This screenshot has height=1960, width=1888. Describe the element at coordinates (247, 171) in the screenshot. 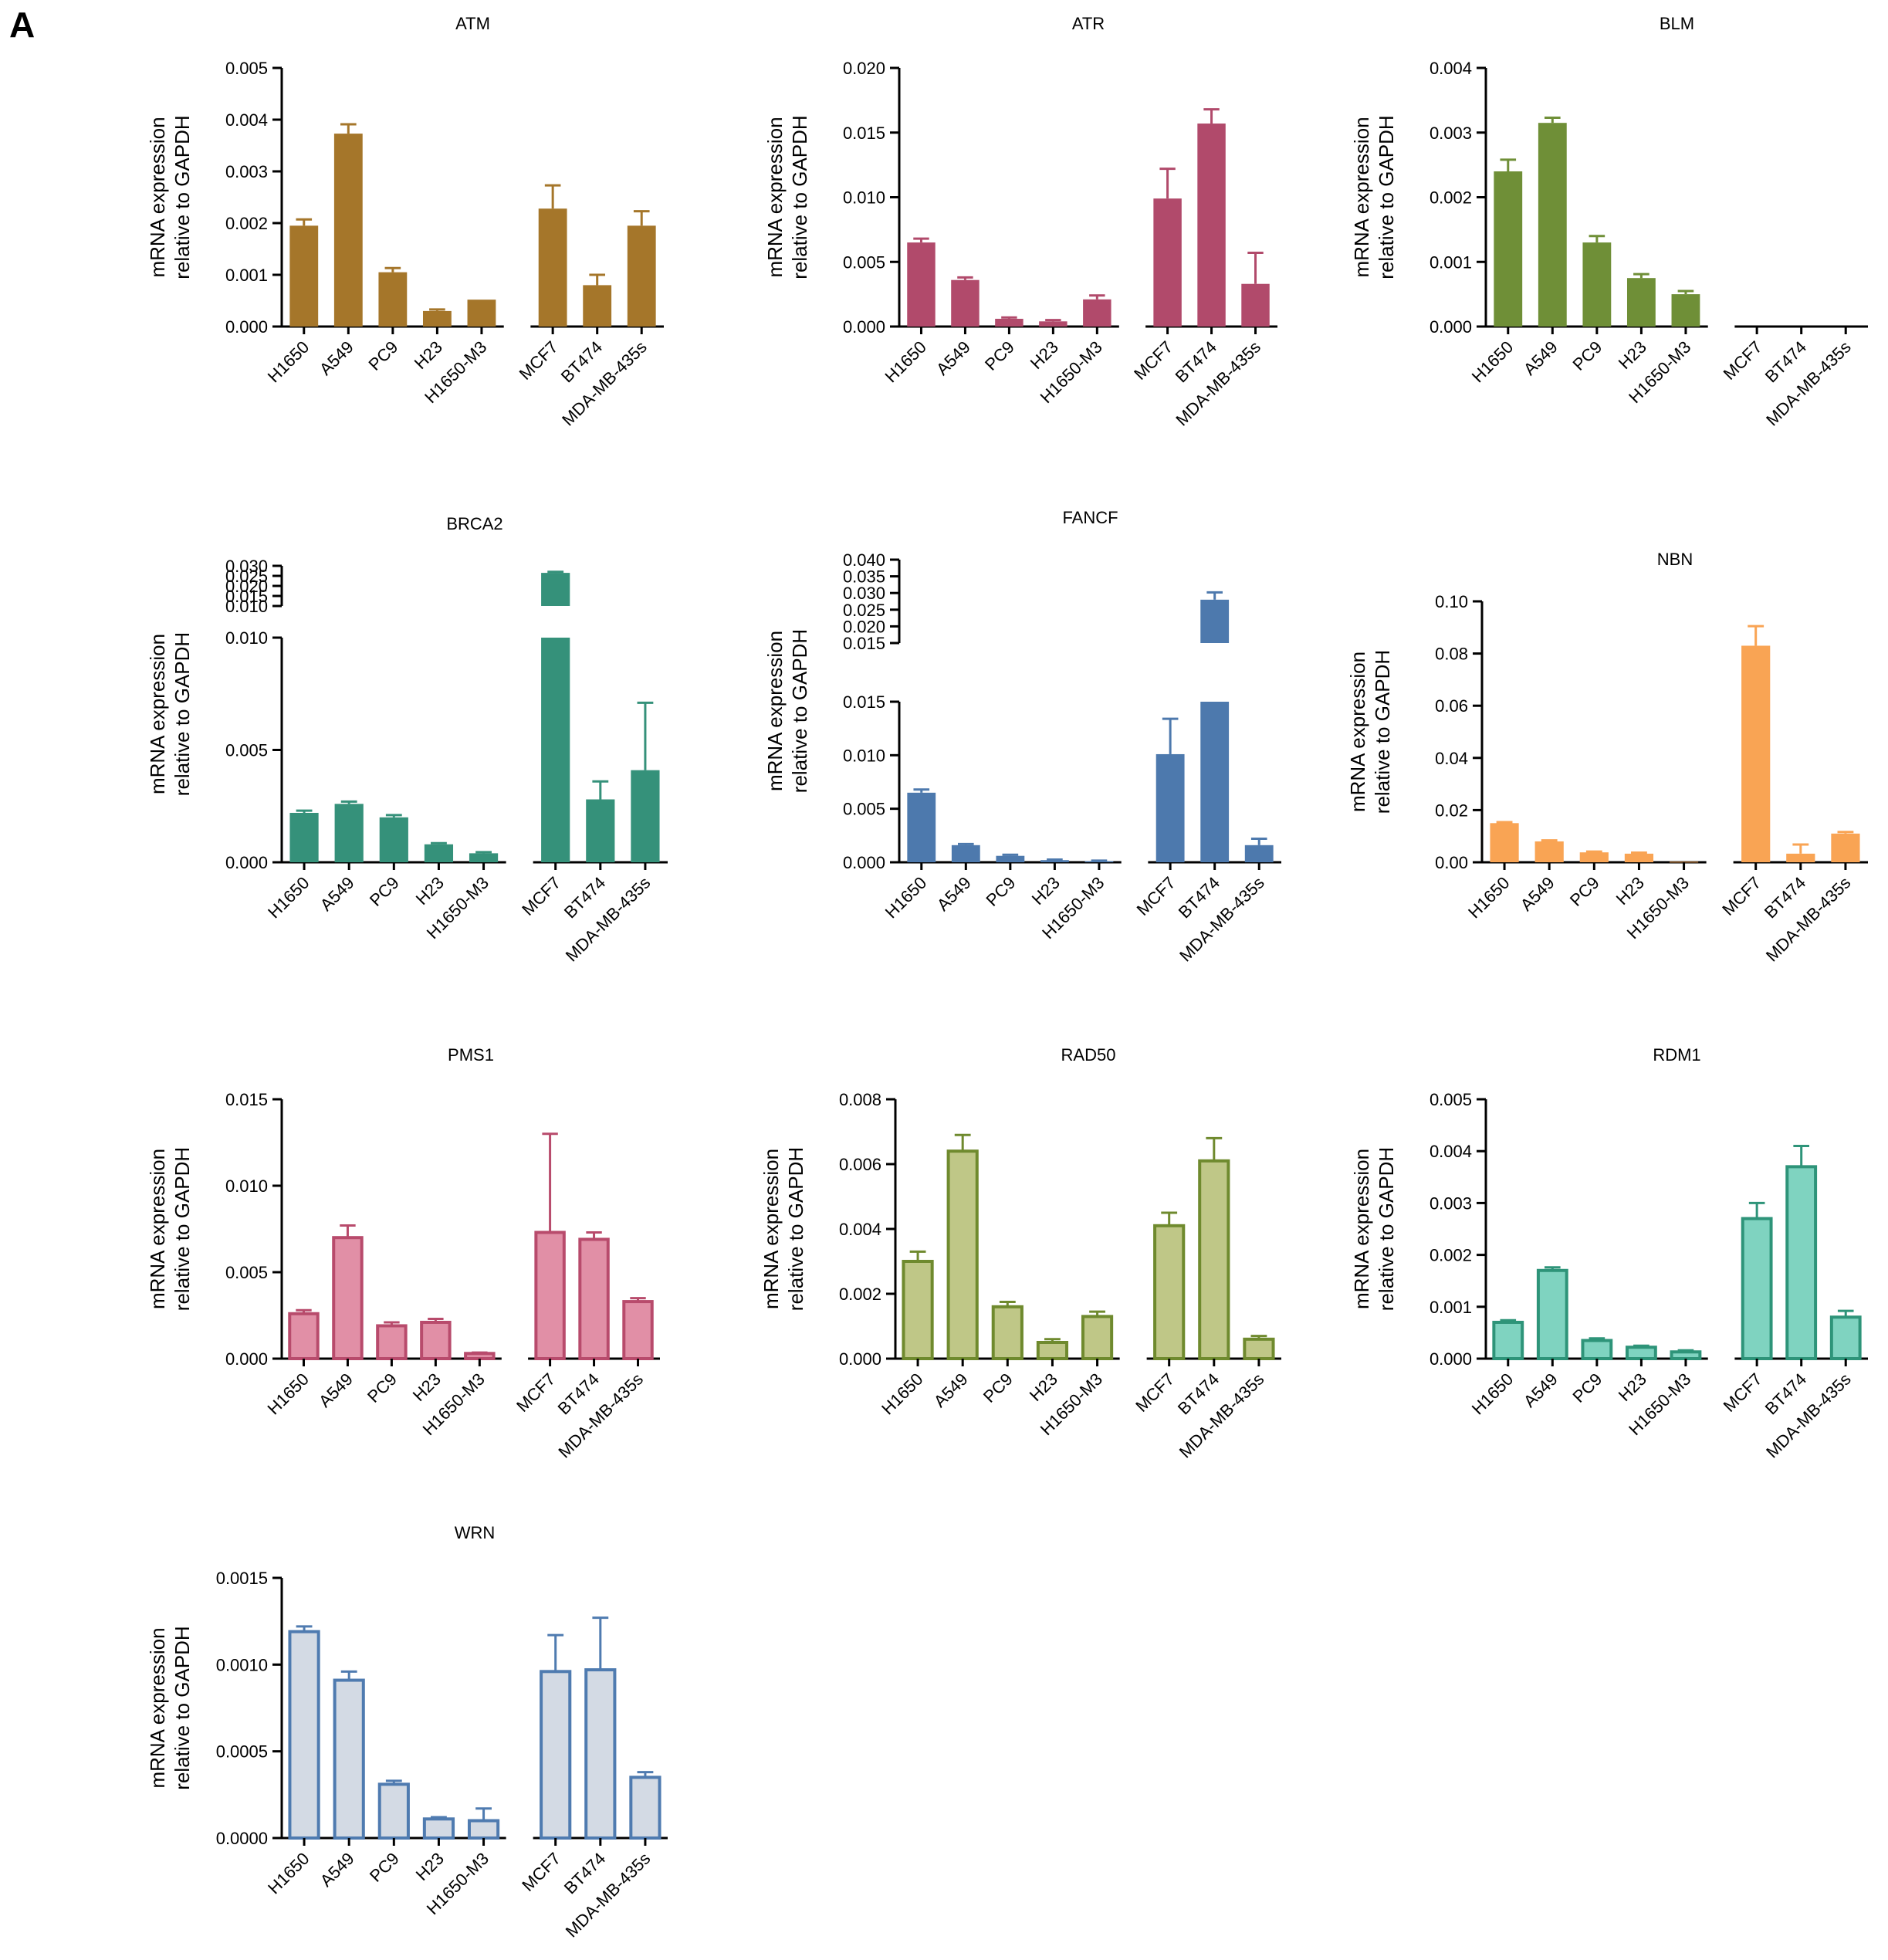

I see `y-tick-label: 0.003` at that location.